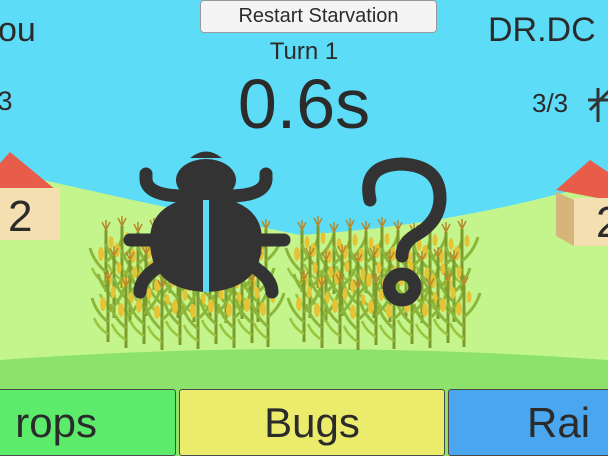 Image resolution: width=608 pixels, height=456 pixels. Describe the element at coordinates (542, 30) in the screenshot. I see `opponent-name: DR.DC` at that location.